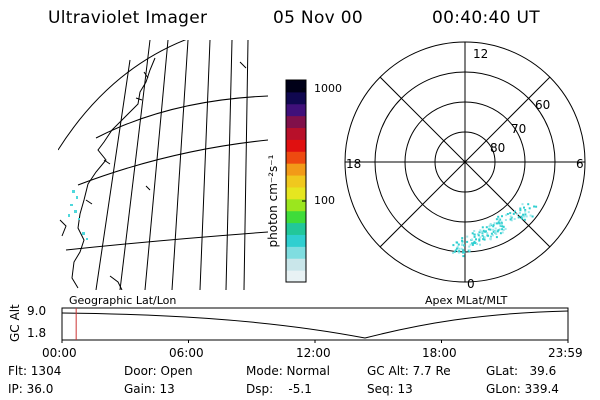  What do you see at coordinates (318, 18) in the screenshot?
I see `observation-date: 05 Nov 00` at bounding box center [318, 18].